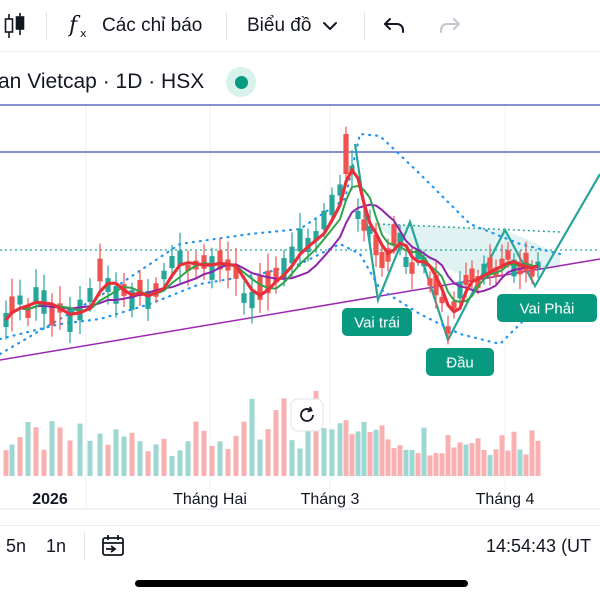 Image resolution: width=600 pixels, height=600 pixels. Describe the element at coordinates (300, 545) in the screenshot. I see `bottom-bar: 5n 1n 14:54:43 (UT` at that location.